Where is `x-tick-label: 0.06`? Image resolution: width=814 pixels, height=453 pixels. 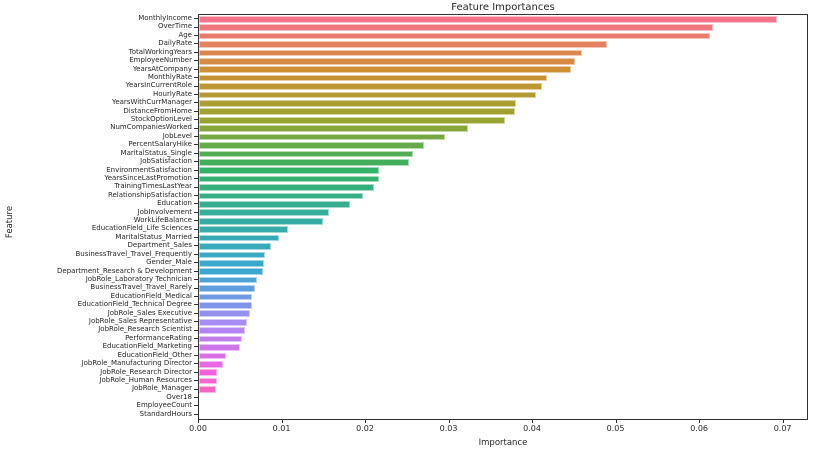 x-tick-label: 0.06 is located at coordinates (699, 428).